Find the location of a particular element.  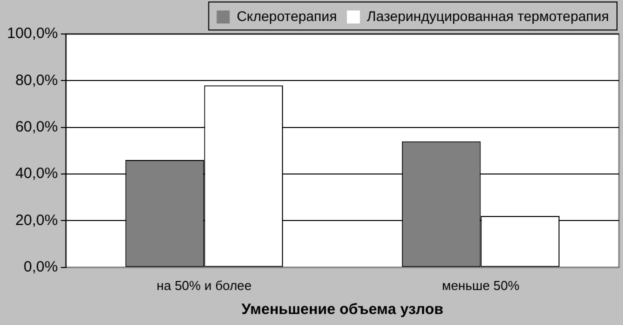

y-tick-label: 0,0% is located at coordinates (41, 267).